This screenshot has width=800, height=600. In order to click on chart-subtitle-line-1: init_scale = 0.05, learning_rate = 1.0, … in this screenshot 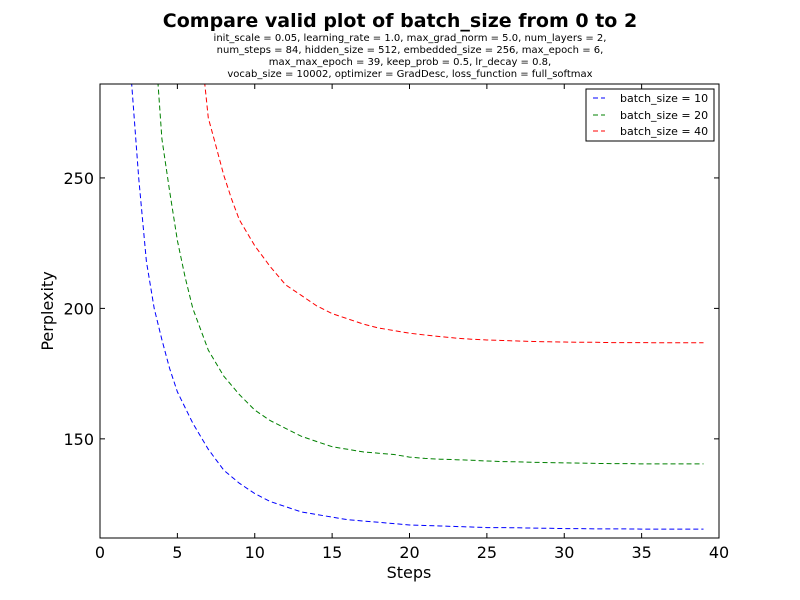, I will do `click(410, 38)`.